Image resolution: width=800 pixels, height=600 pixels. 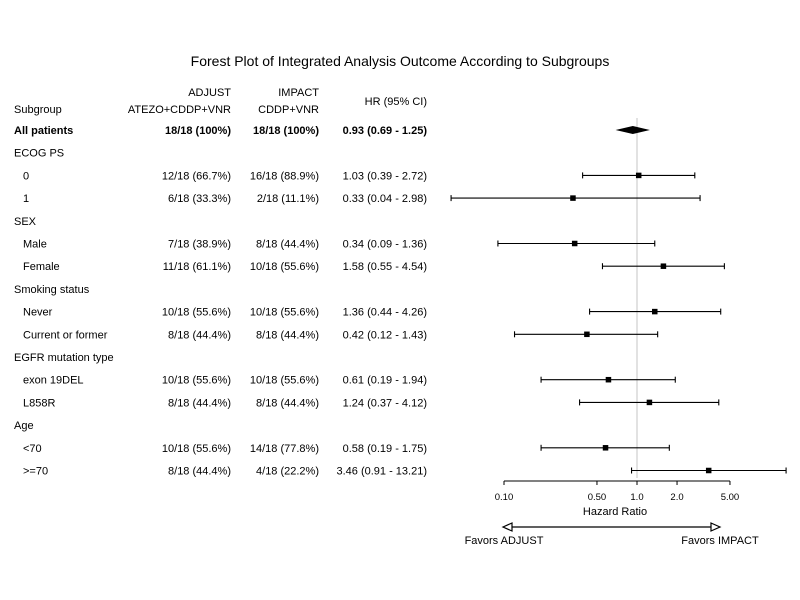 I want to click on subgroup-header: SEX, so click(x=25, y=222).